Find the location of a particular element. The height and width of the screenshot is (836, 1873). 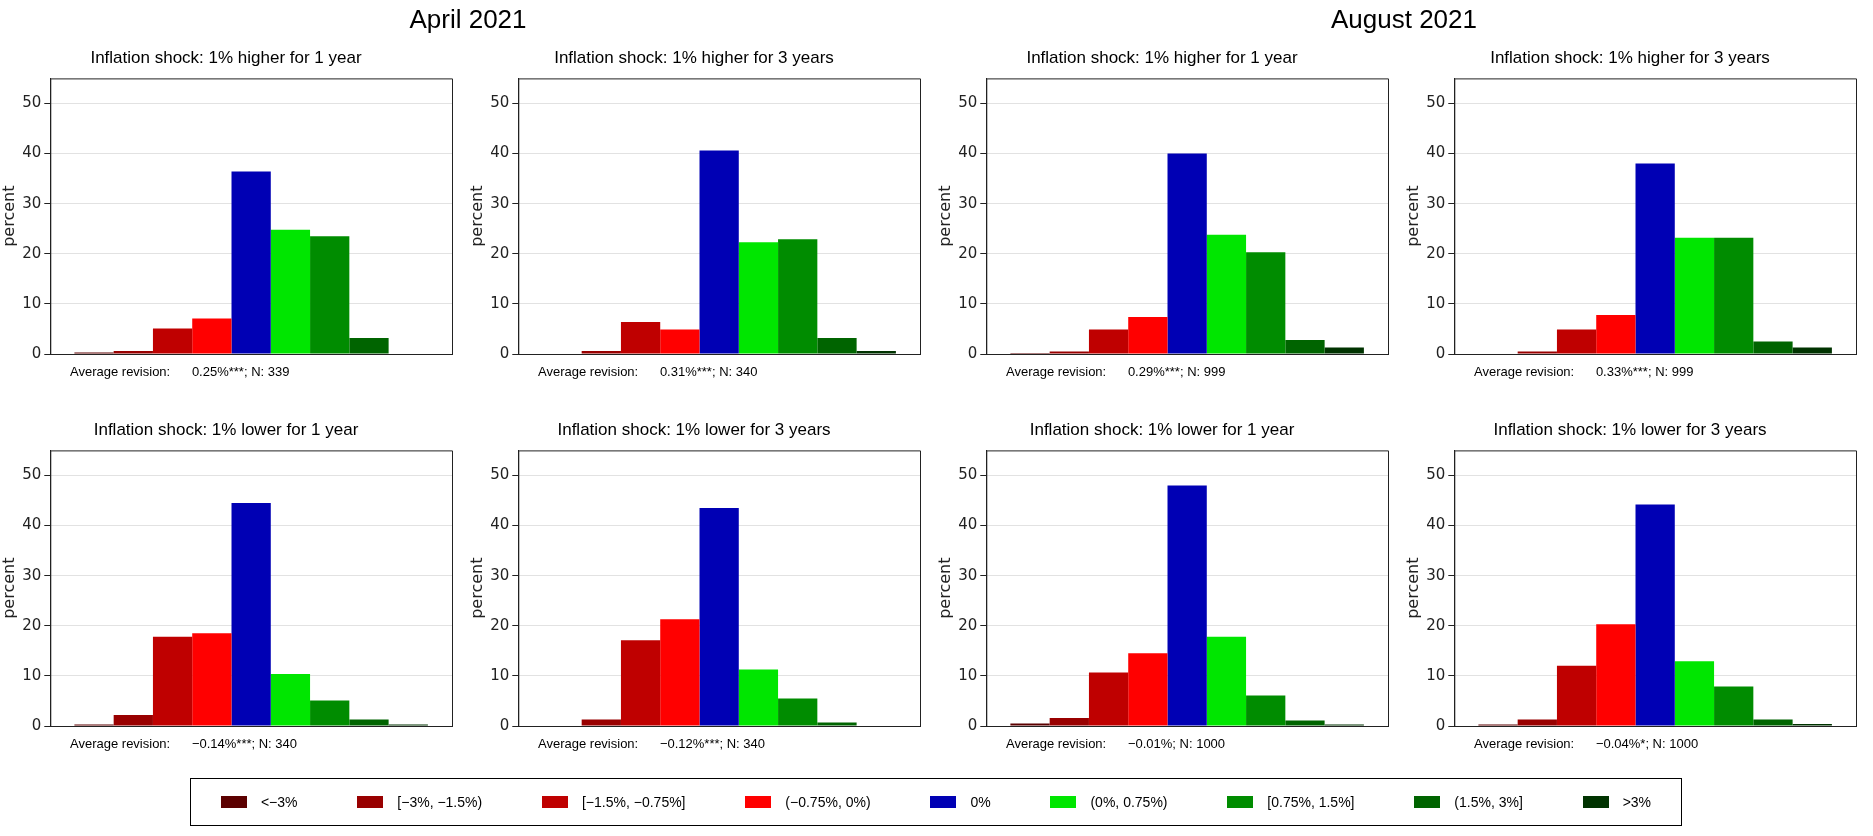

text: Average revision: 0.29%***; N: 999 is located at coordinates (1116, 371).